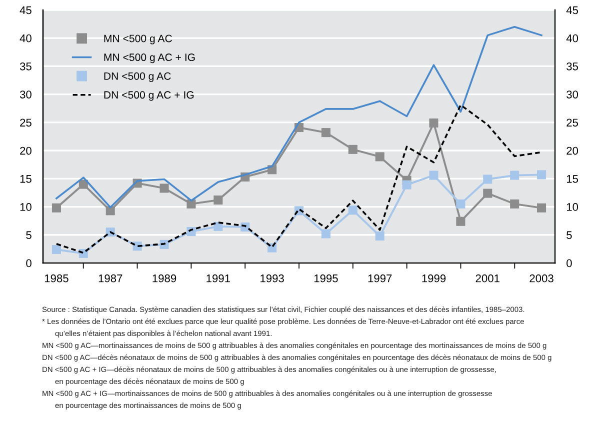 The height and width of the screenshot is (428, 595). What do you see at coordinates (26, 207) in the screenshot?
I see `y-tick-label: 10` at bounding box center [26, 207].